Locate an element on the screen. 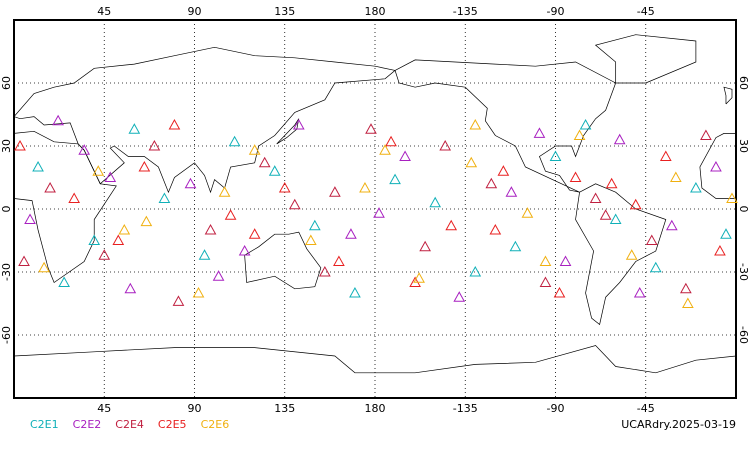 This screenshot has width=750, height=450. footer-label: UCARdry.2025-03-19 is located at coordinates (678, 424).